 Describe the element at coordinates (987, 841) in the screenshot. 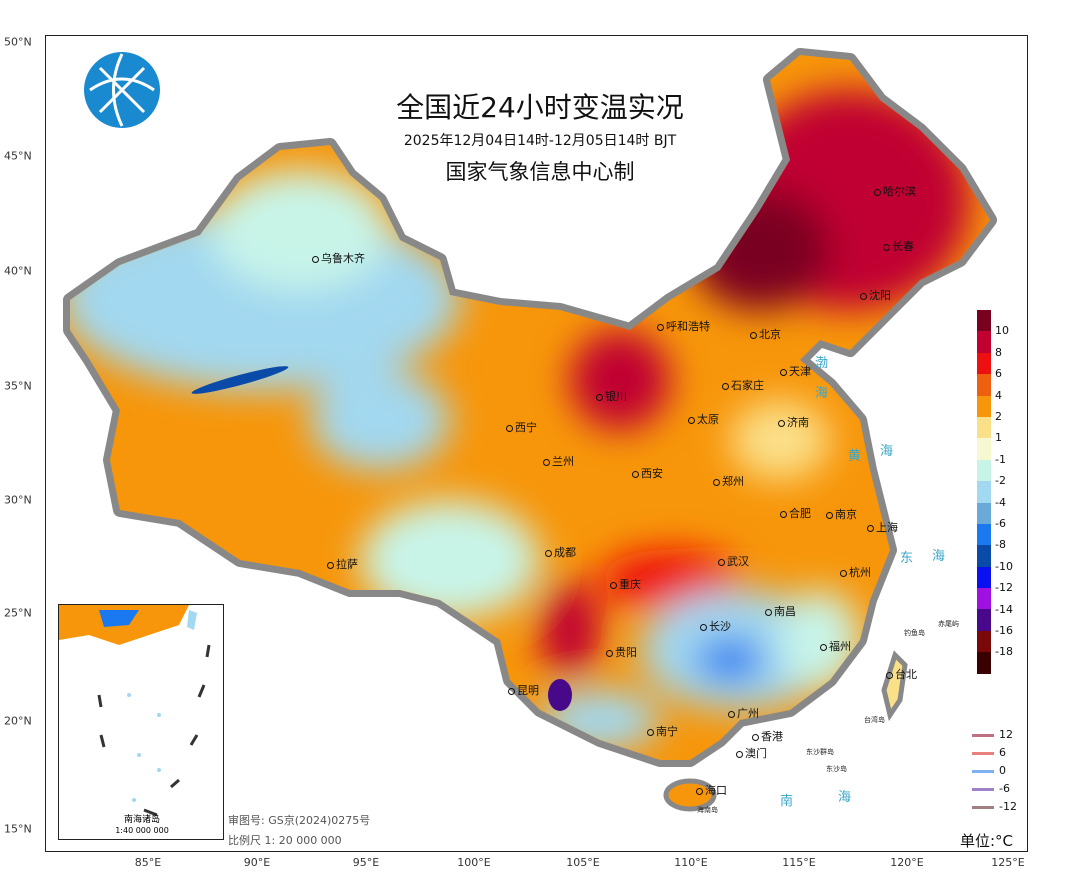

I see `unit-label: 单位:°C` at that location.